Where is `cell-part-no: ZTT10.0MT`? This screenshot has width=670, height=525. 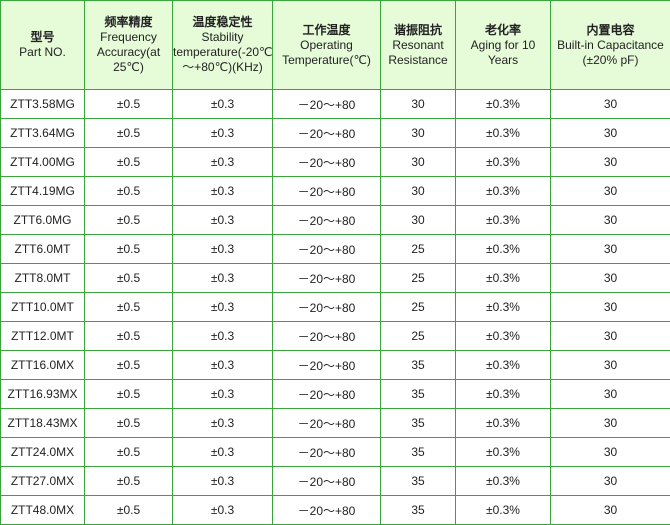 cell-part-no: ZTT10.0MT is located at coordinates (42, 307).